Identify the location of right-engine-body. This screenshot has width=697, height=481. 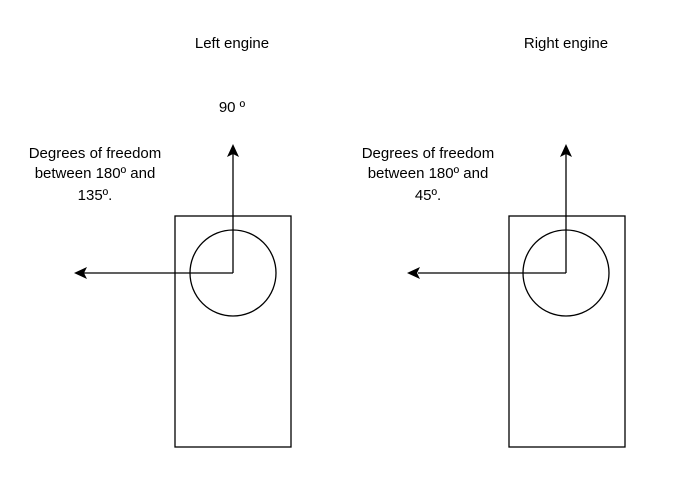
(567, 331).